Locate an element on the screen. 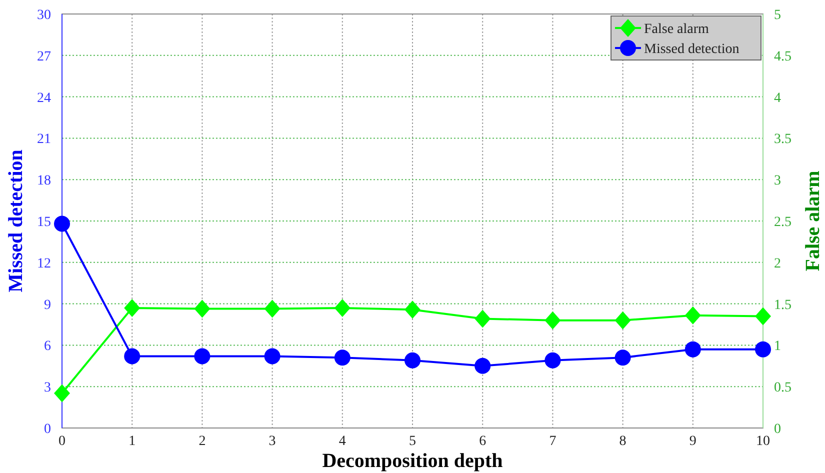  x-axis-title: Decomposition depth is located at coordinates (412, 461).